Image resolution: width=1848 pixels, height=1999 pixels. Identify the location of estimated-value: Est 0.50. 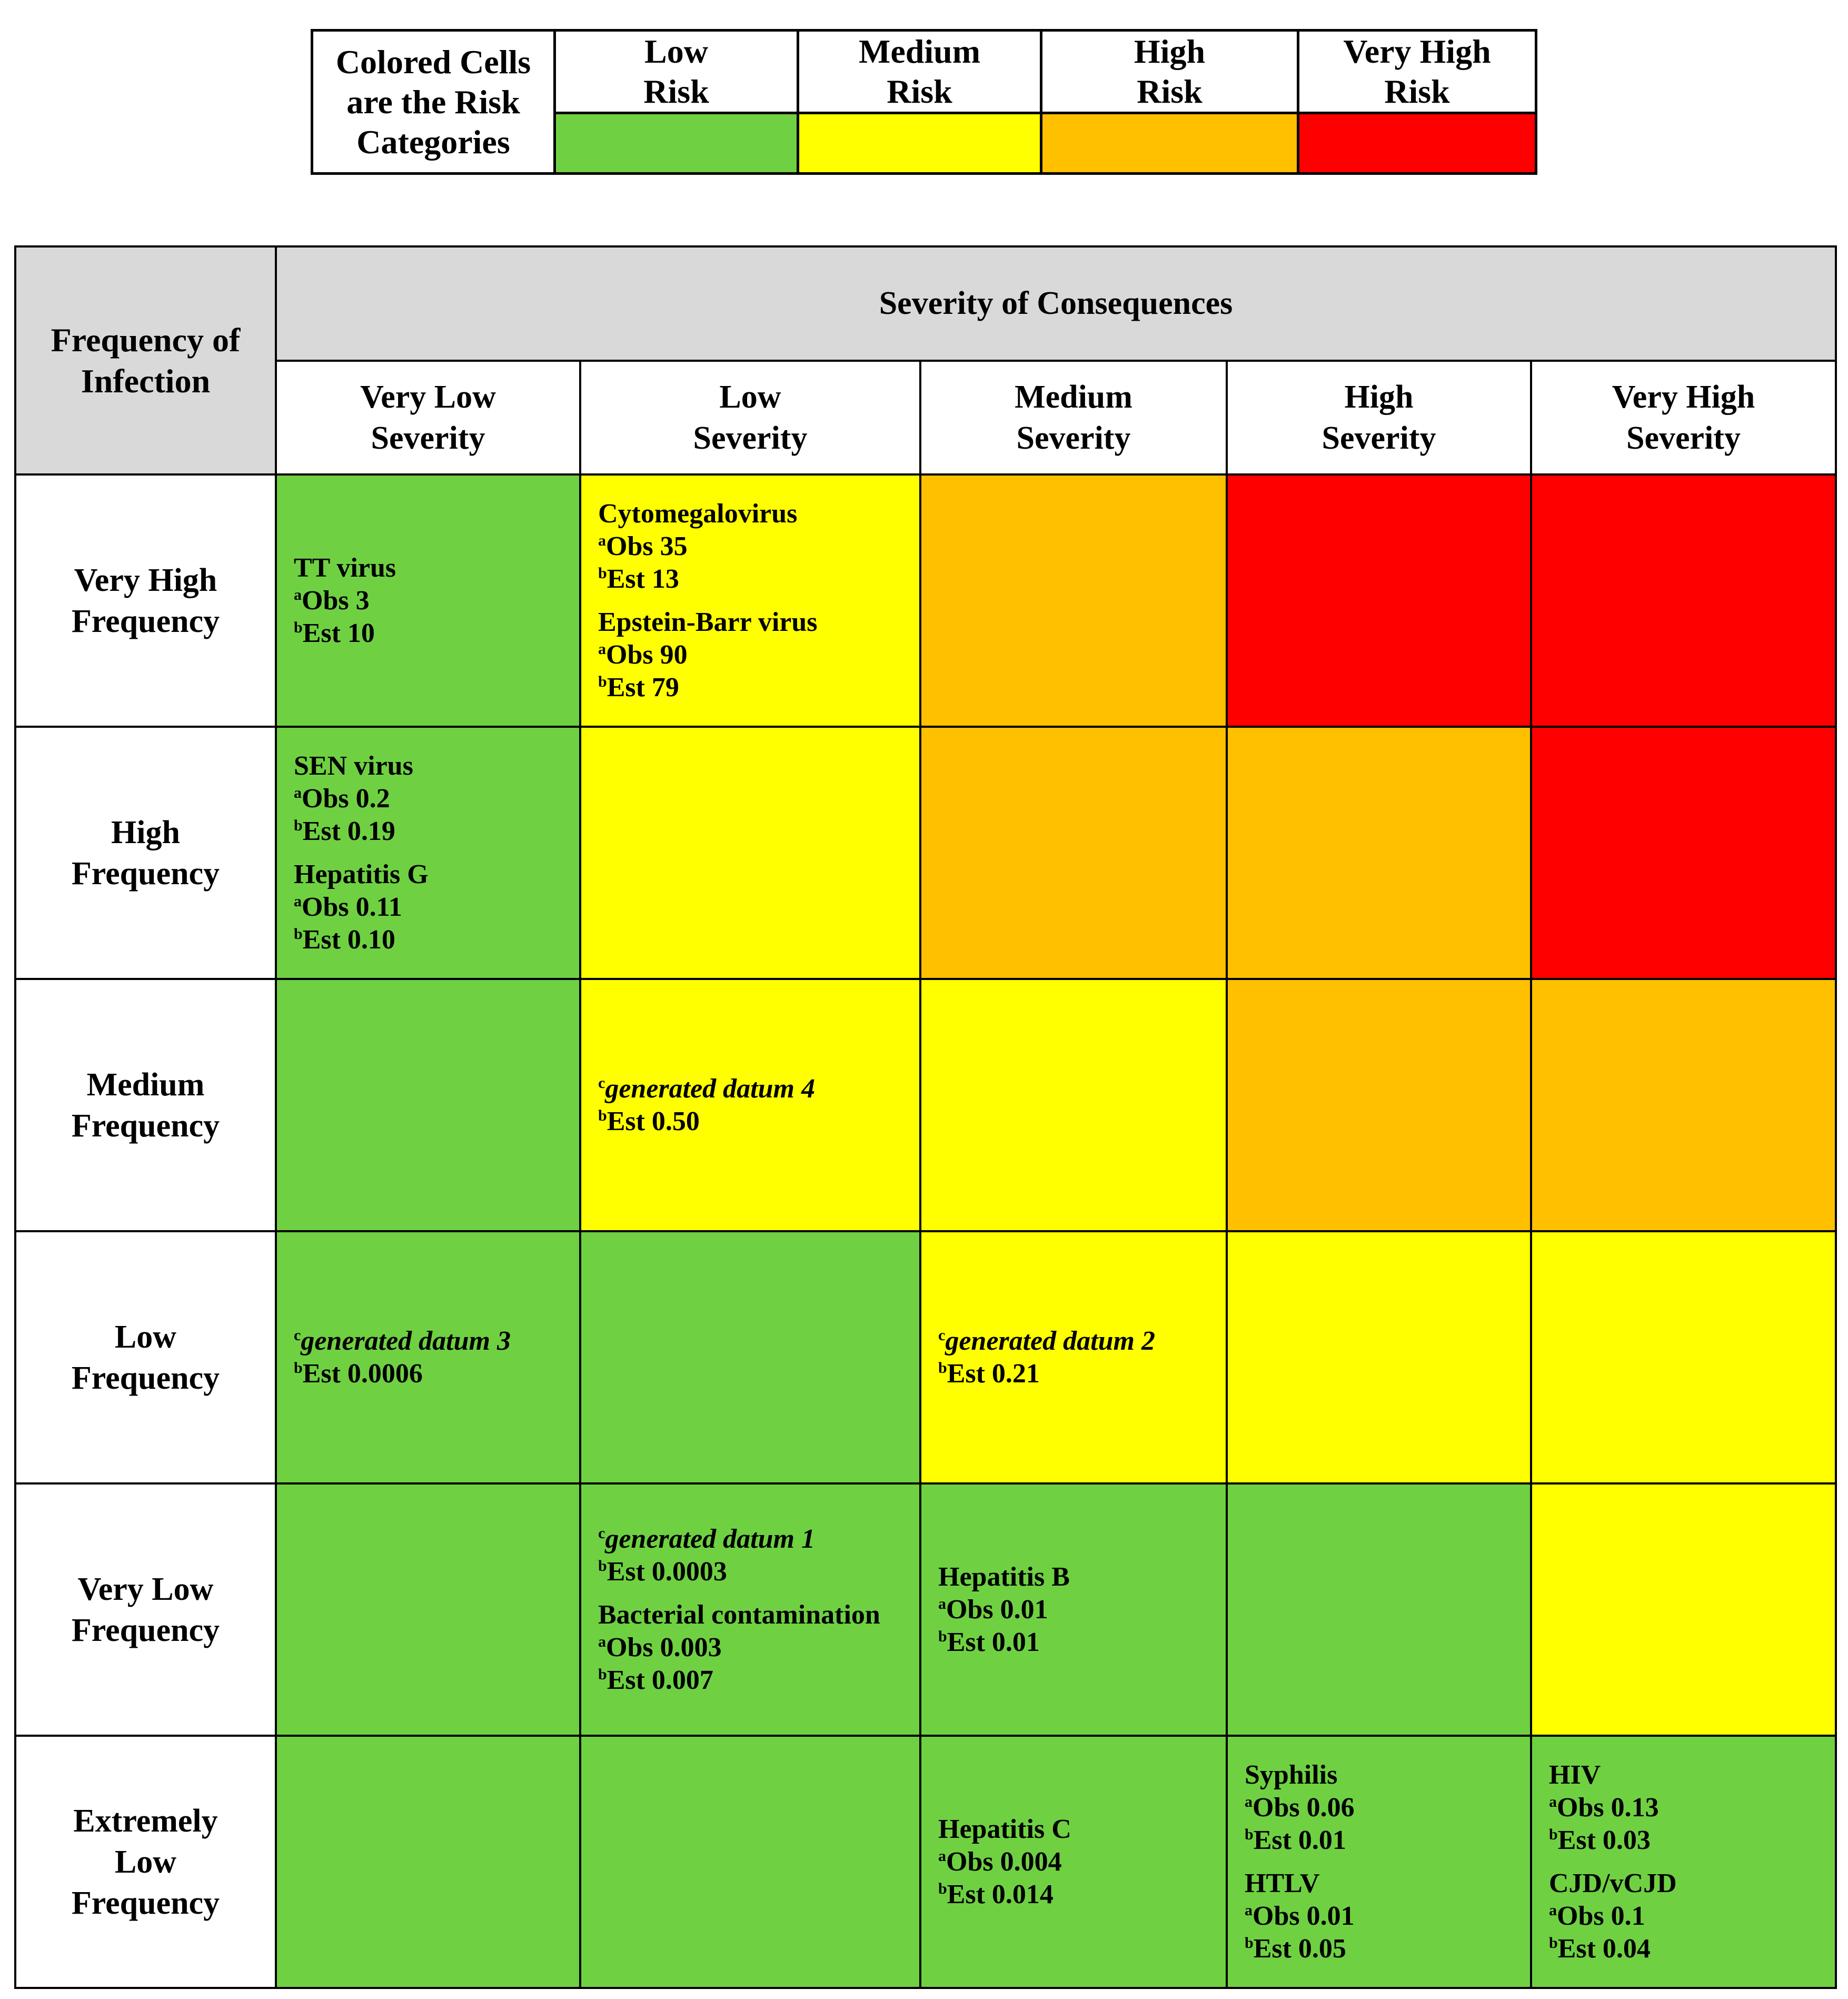
(653, 1121).